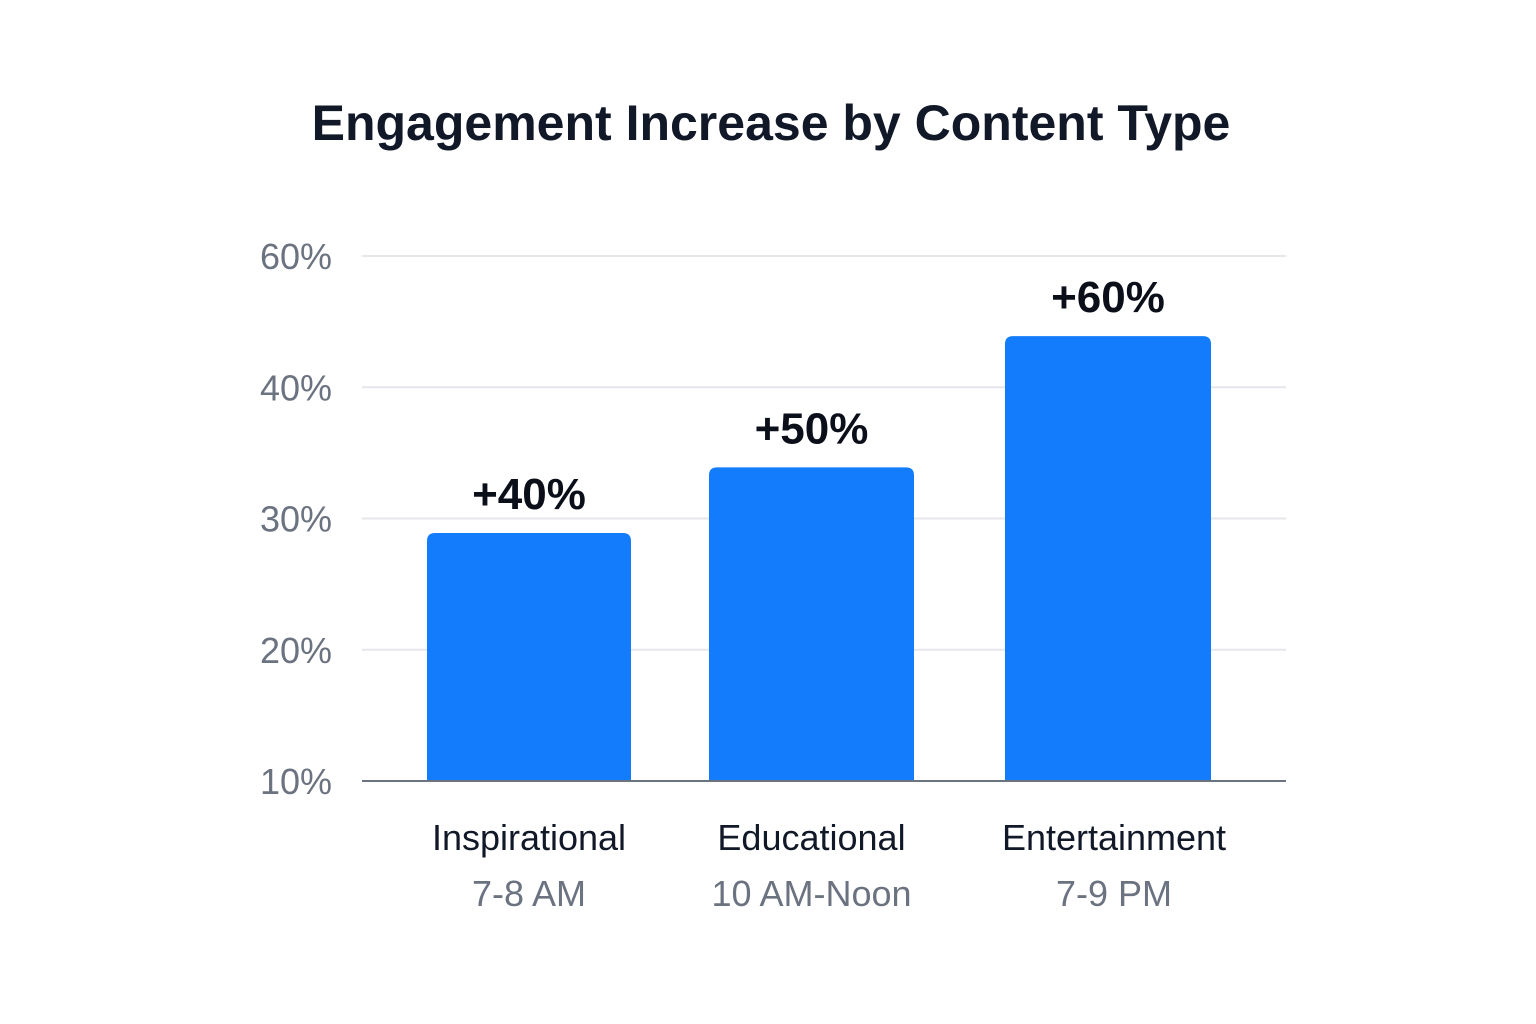 This screenshot has width=1536, height=1024. What do you see at coordinates (1114, 893) in the screenshot?
I see `x-tick-sublabel: 7-9 PM` at bounding box center [1114, 893].